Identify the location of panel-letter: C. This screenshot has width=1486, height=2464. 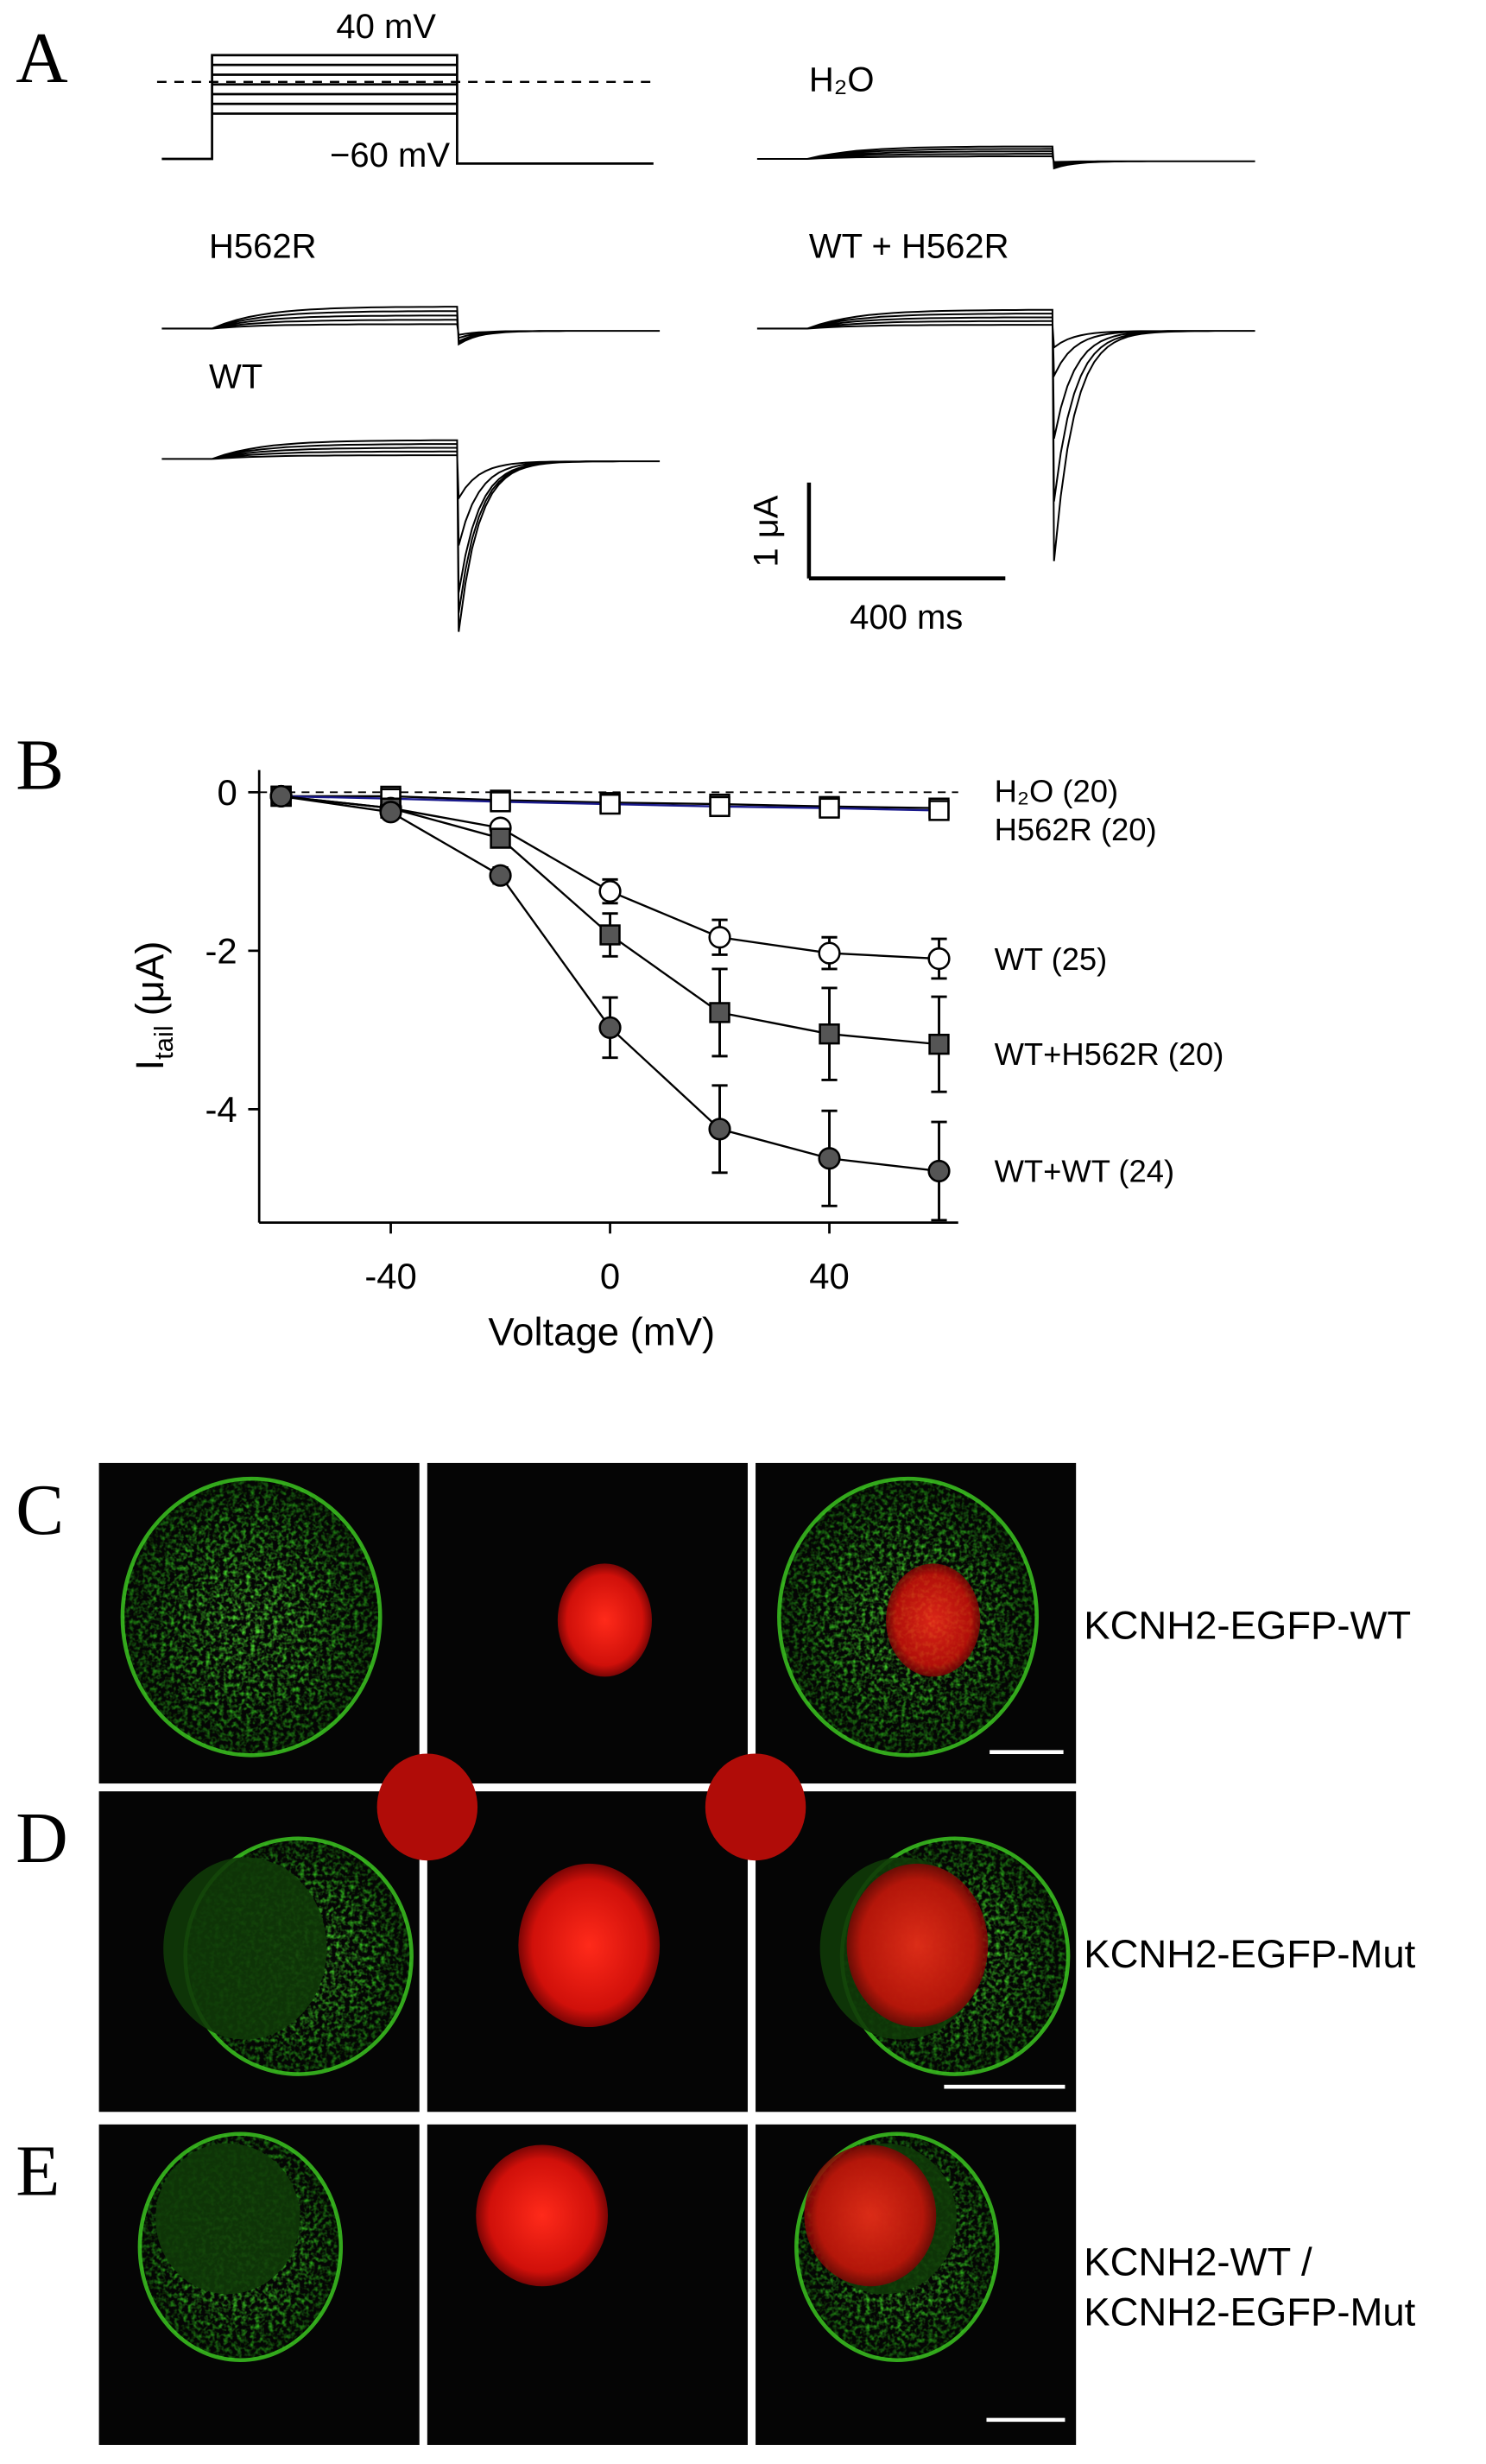
(40, 1510).